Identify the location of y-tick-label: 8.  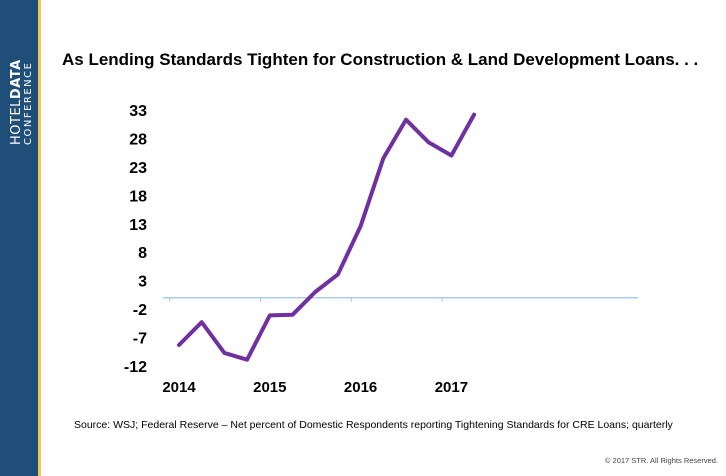
(142, 253).